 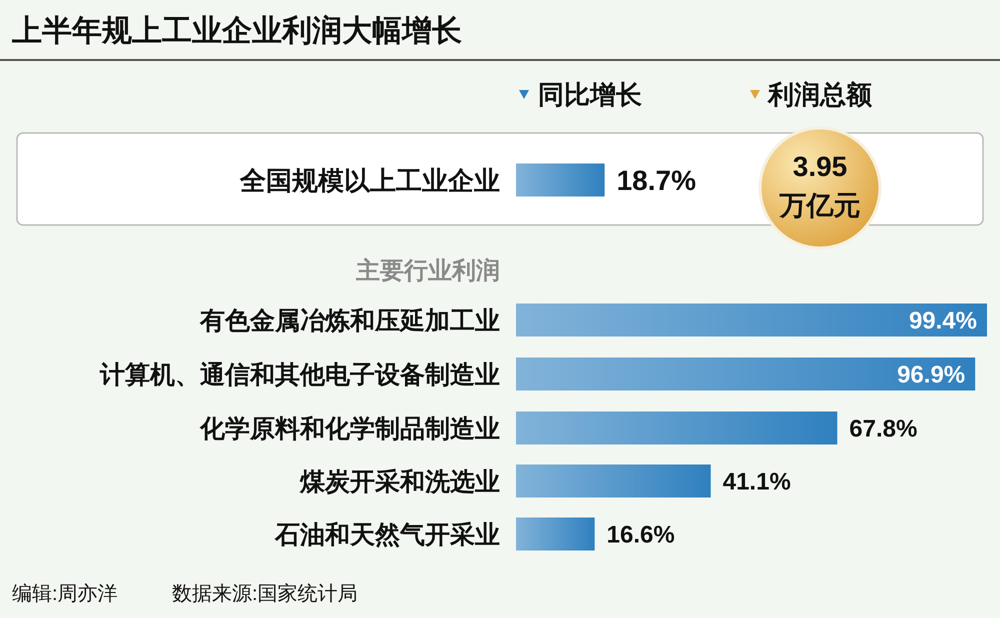 I want to click on text: 利润总额, so click(x=820, y=94).